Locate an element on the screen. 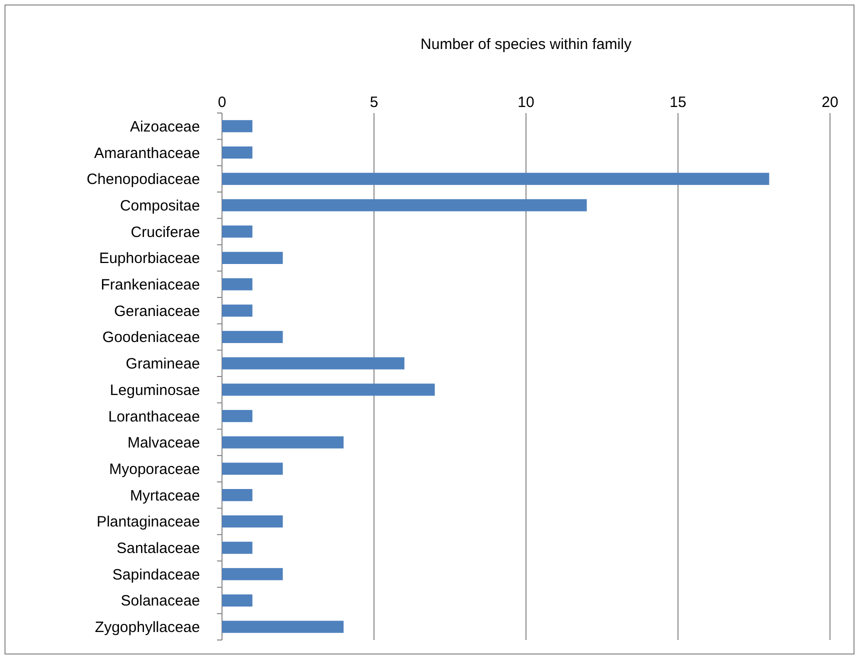 This screenshot has height=661, width=859. x-tick-label: 5 is located at coordinates (374, 102).